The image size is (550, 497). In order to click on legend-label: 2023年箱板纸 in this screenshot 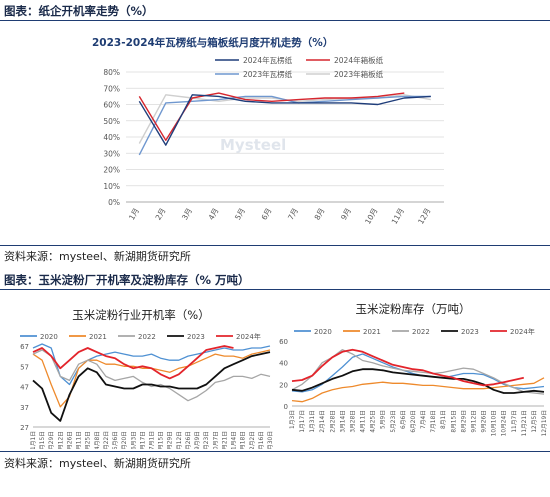, I will do `click(359, 74)`.